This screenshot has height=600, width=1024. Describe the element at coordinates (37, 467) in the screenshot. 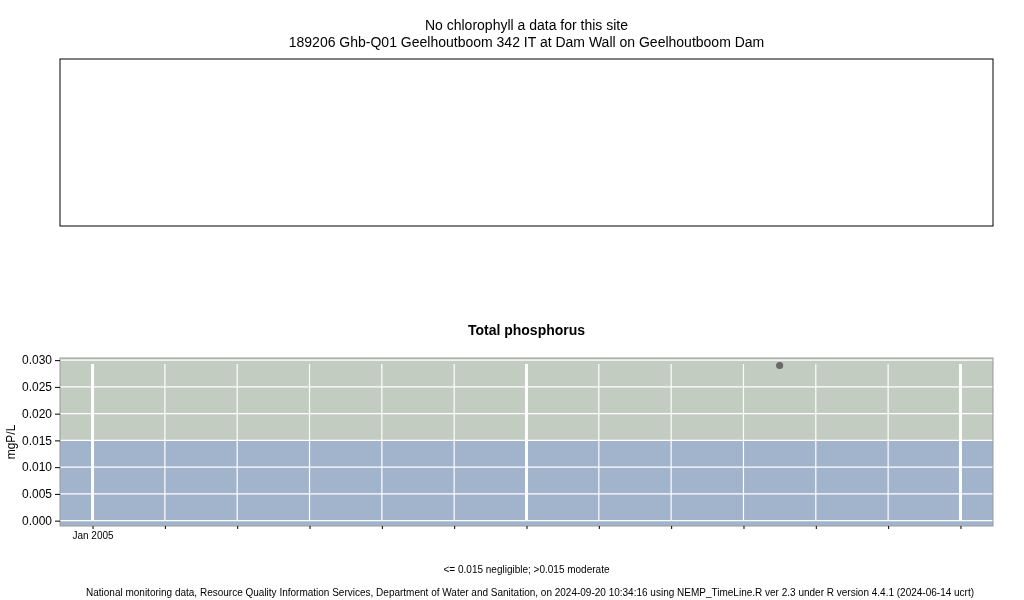

I see `y-tick-label: 0.010` at that location.